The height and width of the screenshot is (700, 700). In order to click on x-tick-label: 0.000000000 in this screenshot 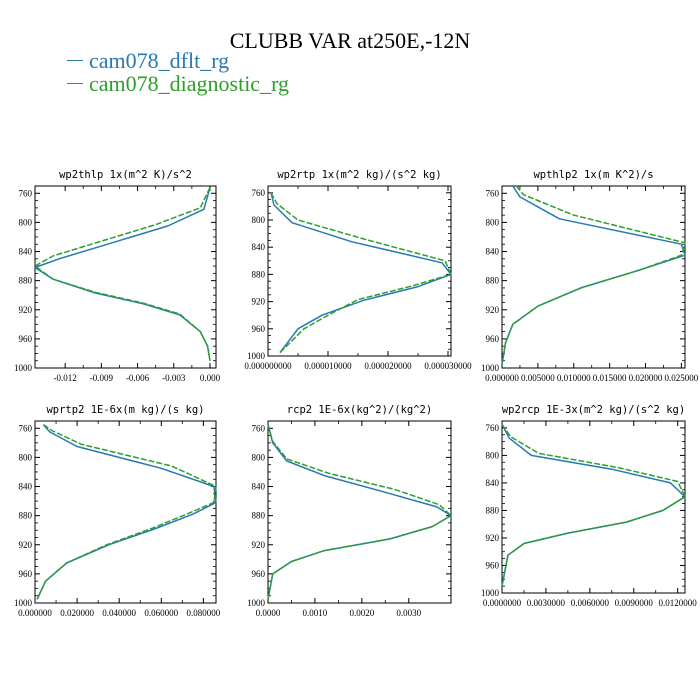, I will do `click(268, 366)`.